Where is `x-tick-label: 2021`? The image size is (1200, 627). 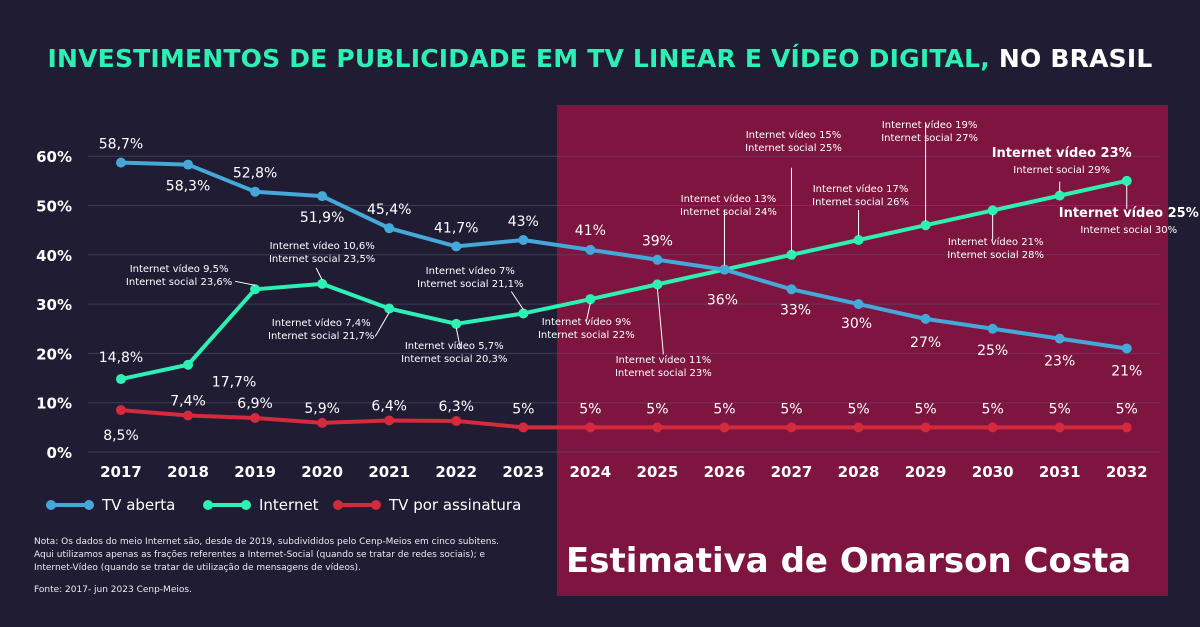
x-tick-label: 2021 is located at coordinates (389, 472).